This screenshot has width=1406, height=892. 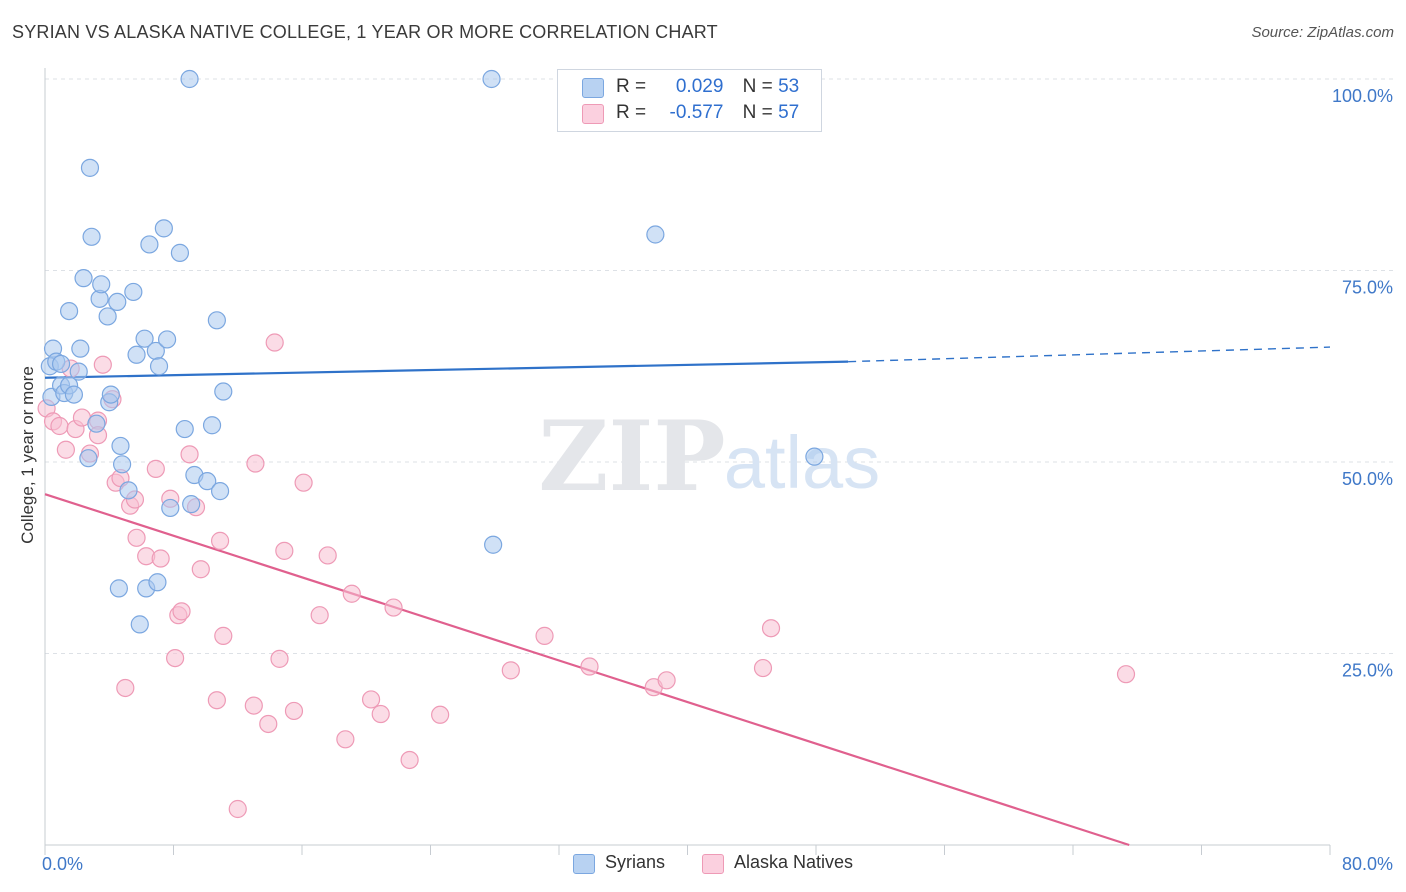 I want to click on alaska-legend-label: Alaska Natives, so click(x=794, y=862).